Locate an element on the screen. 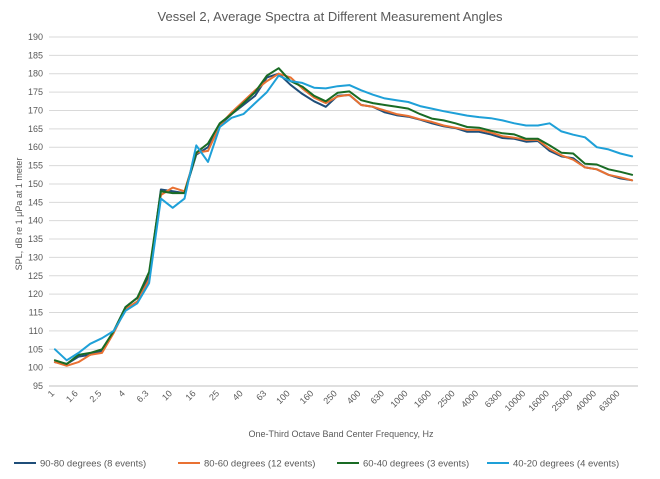  x-tick-label: 1000 is located at coordinates (398, 398).